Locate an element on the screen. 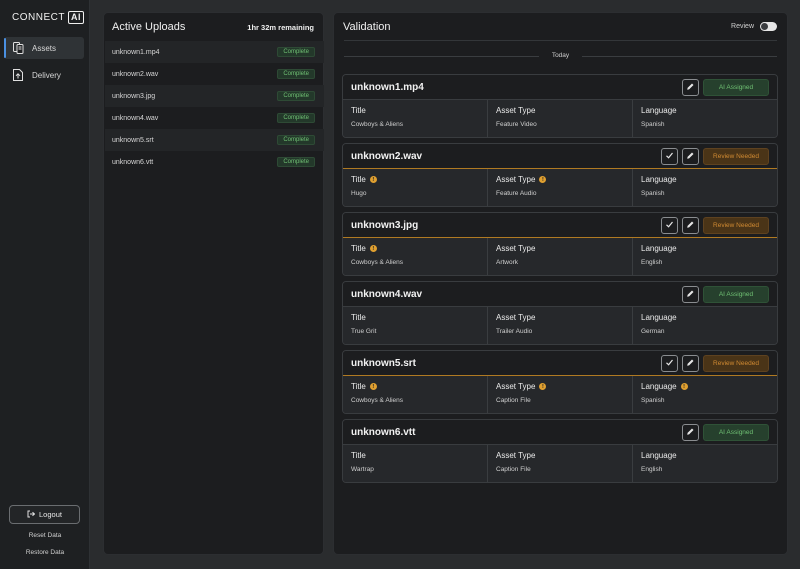  review-switch is located at coordinates (768, 26).